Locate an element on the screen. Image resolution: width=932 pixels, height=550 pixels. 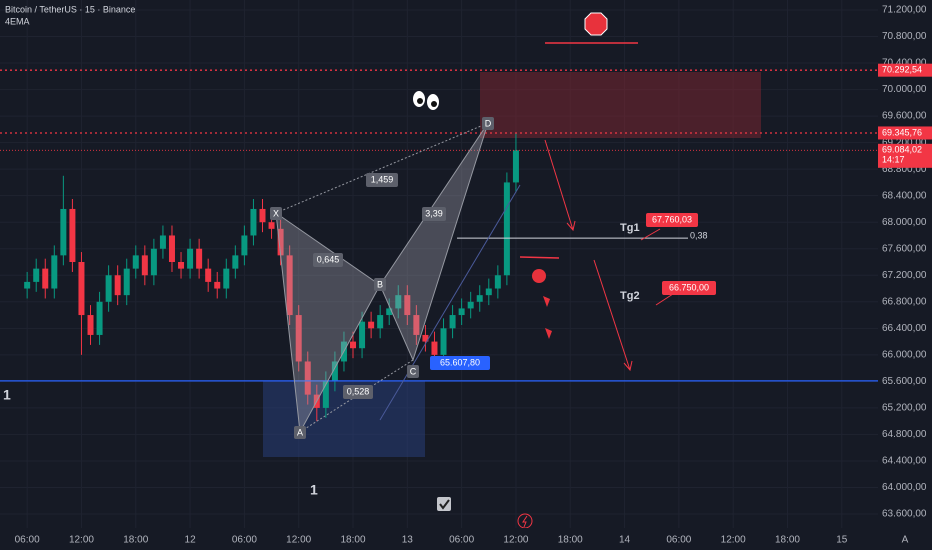
ratio-labels: 1,459 0,645 3,39 0,528 is located at coordinates (379, 286).